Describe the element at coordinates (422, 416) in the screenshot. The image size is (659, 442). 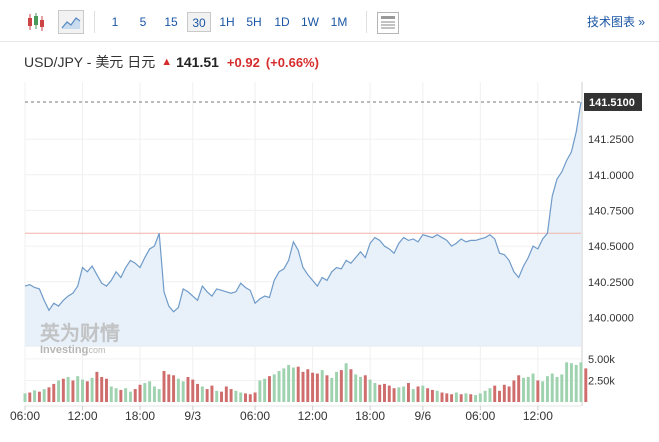
I see `x-tick-label: 9/6` at that location.